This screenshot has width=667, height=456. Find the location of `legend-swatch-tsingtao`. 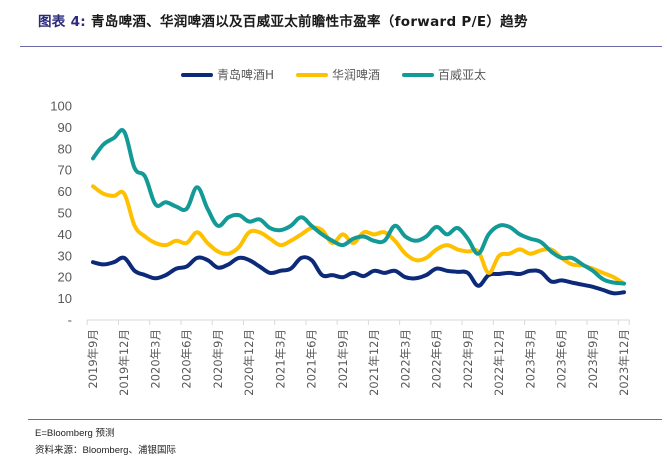

legend-swatch-tsingtao is located at coordinates (196, 74).